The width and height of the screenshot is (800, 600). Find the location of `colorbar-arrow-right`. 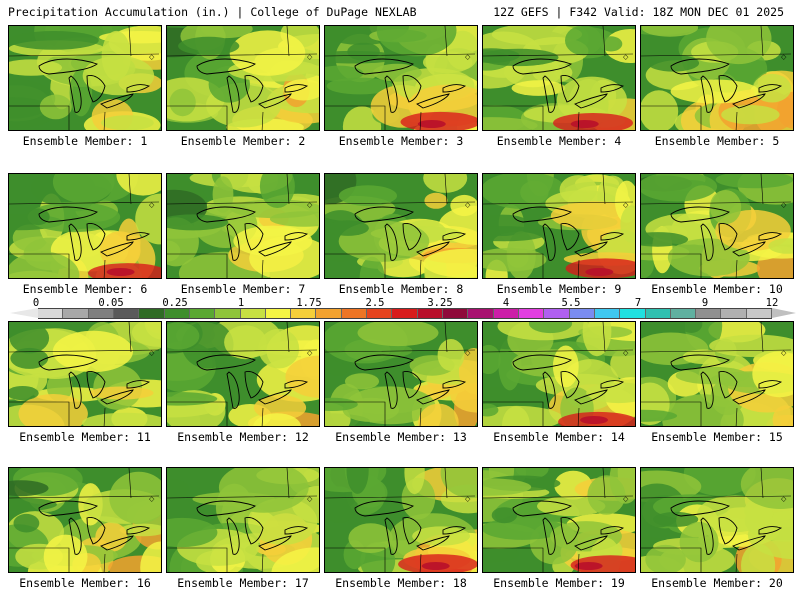

colorbar-arrow-right is located at coordinates (784, 313).